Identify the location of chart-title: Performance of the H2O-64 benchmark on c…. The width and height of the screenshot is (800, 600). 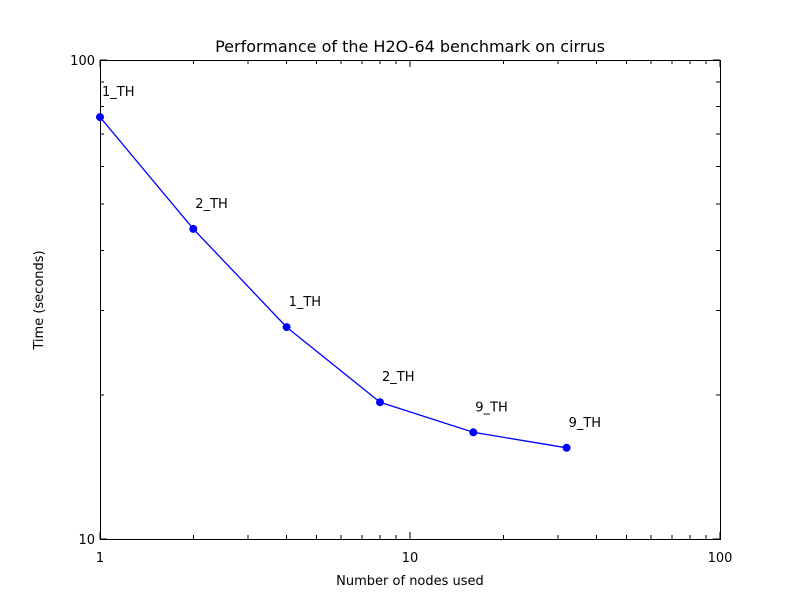
(410, 46).